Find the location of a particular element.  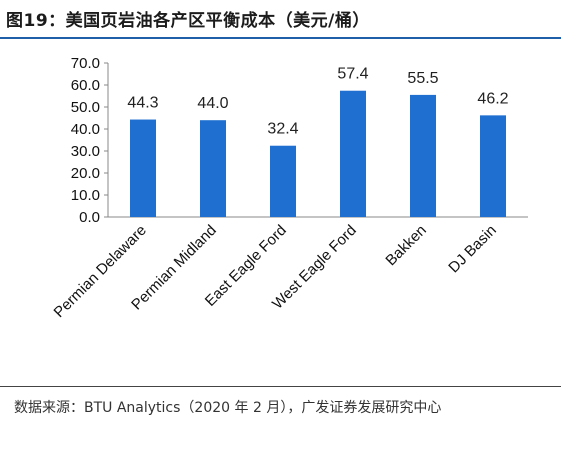

data-label: 55.5 is located at coordinates (422, 78).